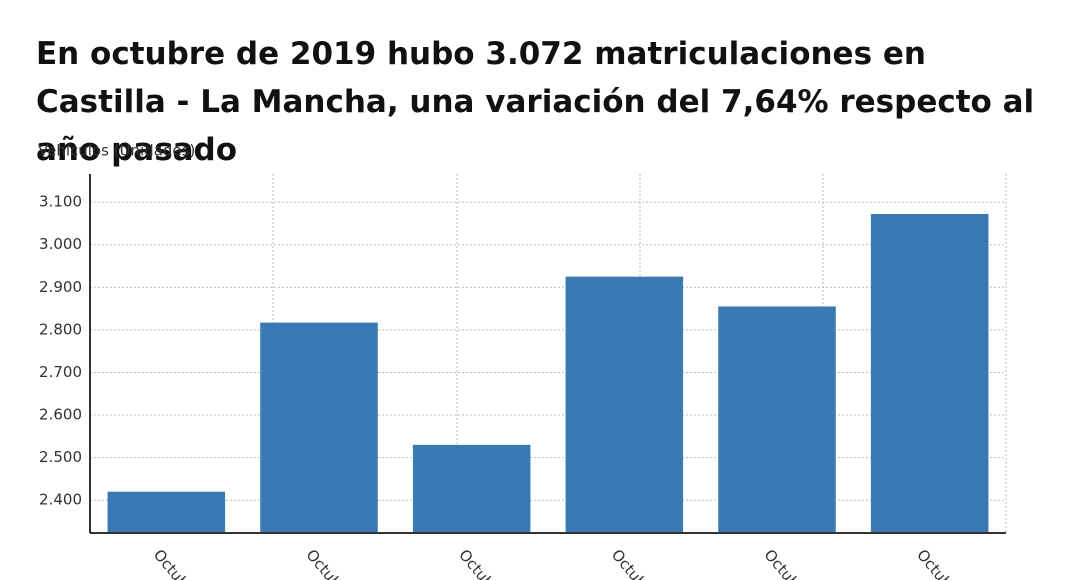  What do you see at coordinates (60, 287) in the screenshot?
I see `y-tick-label: 2.900` at bounding box center [60, 287].